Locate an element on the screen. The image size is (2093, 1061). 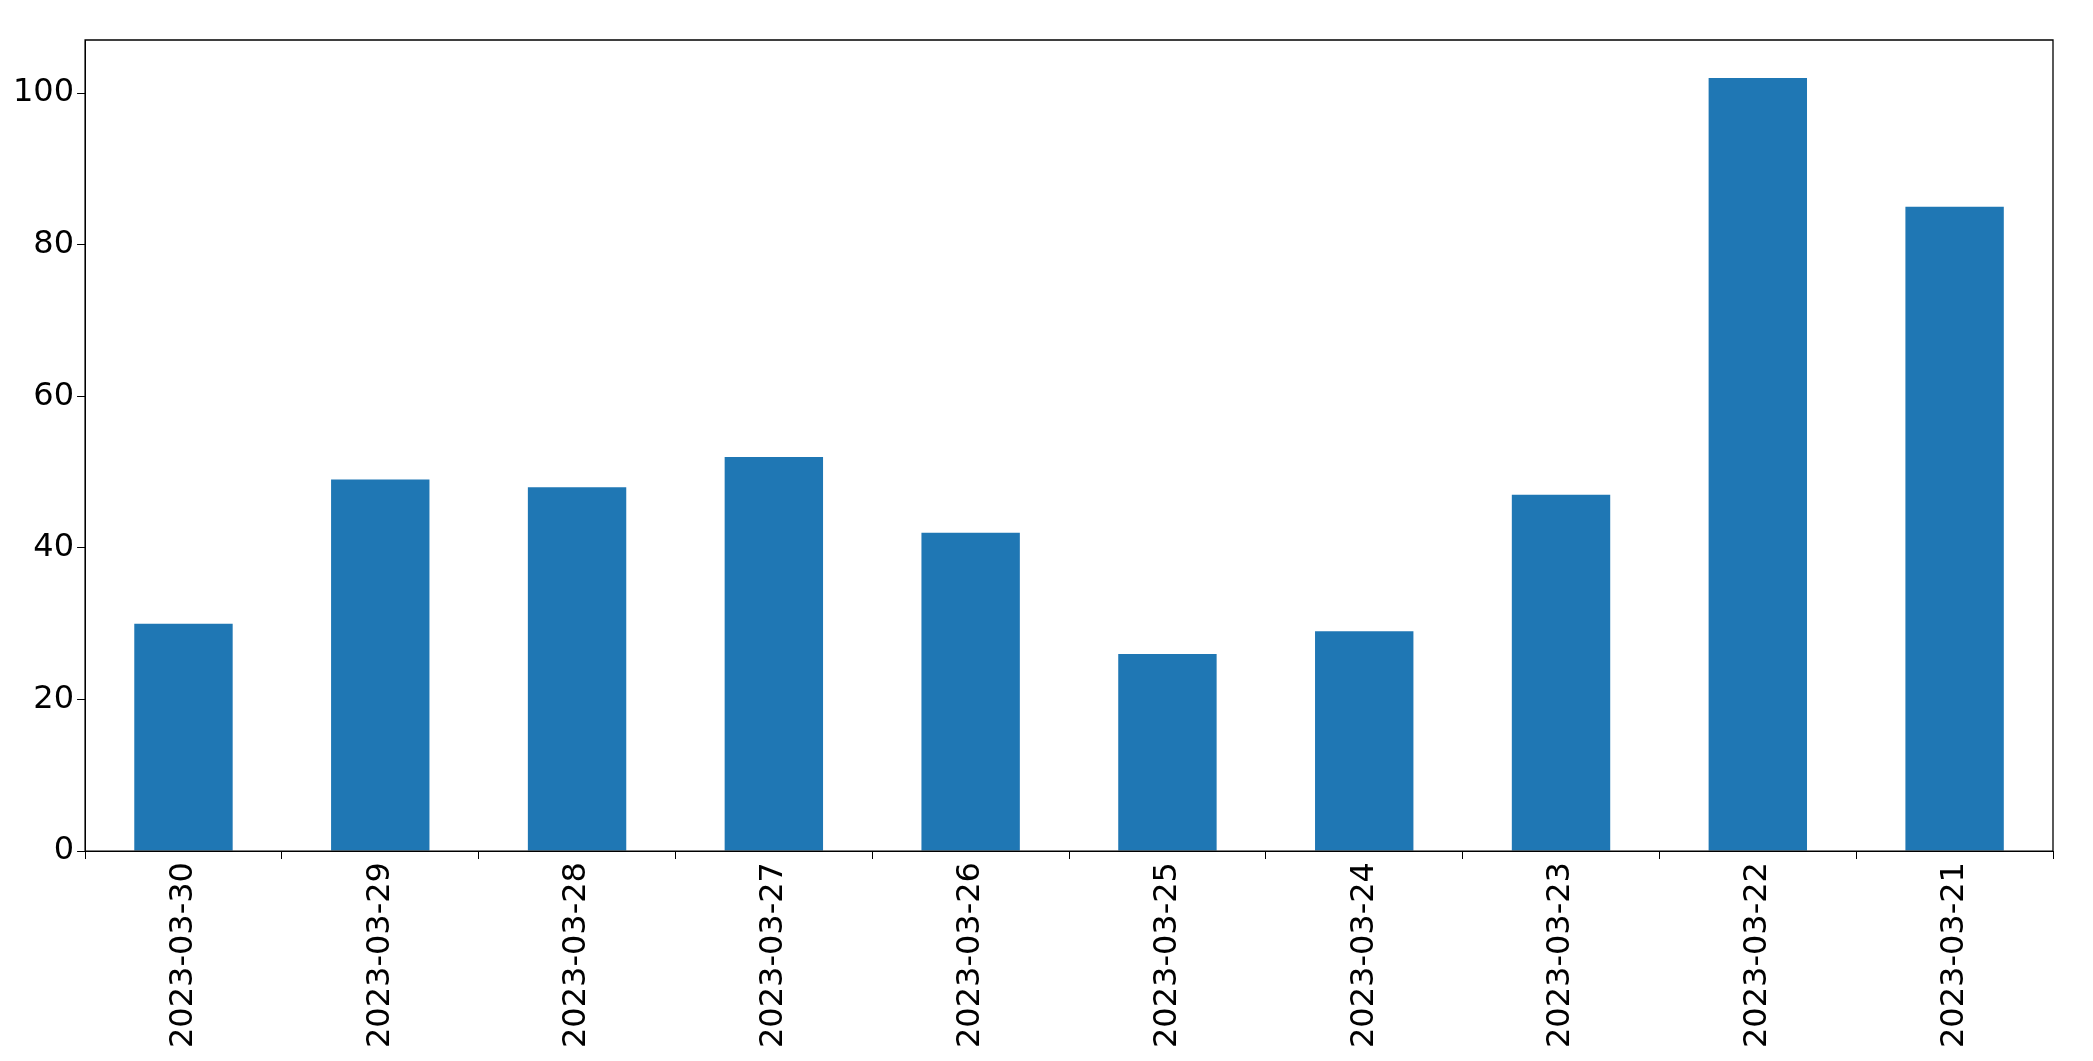
x-tick-label: 2023-03-30 is located at coordinates (180, 955).